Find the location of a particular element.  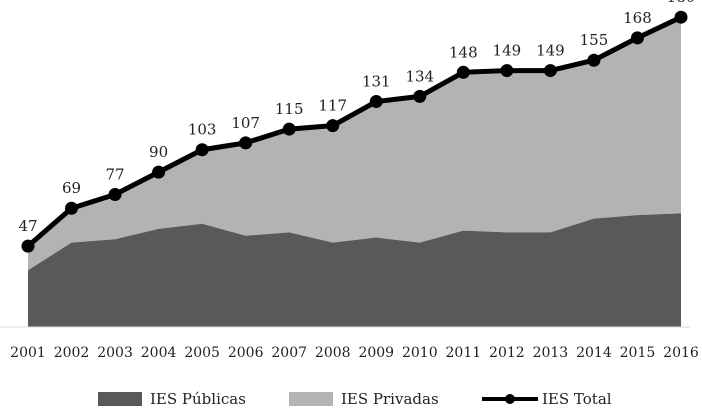

x-tick-label-2016: 2016 is located at coordinates (681, 353).